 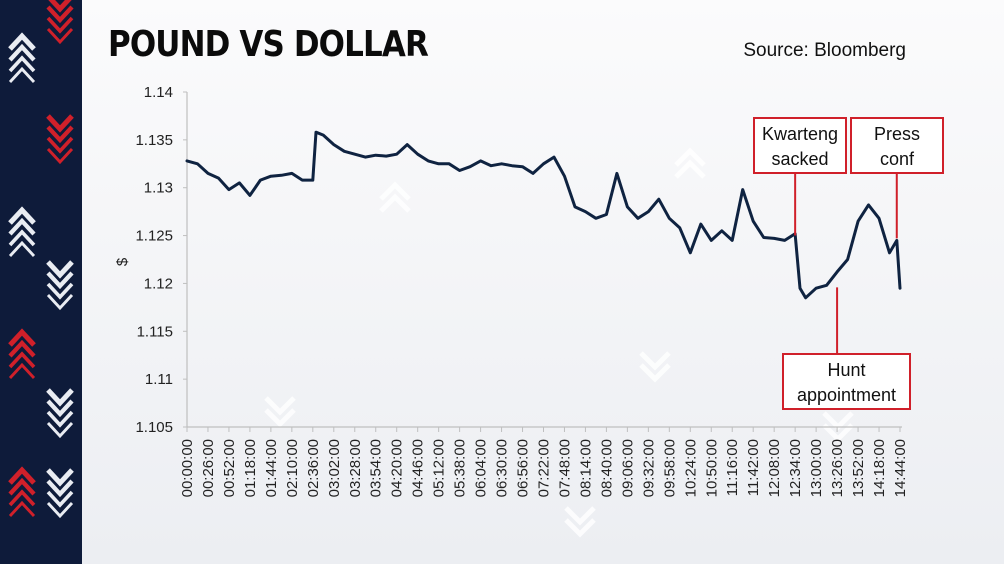 I want to click on x-tick-label: 00:00:00, so click(x=187, y=468).